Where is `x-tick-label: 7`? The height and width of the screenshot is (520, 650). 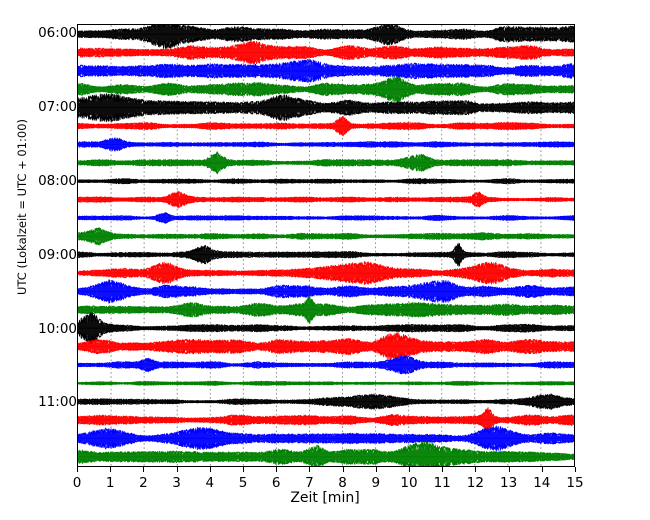 x-tick-label: 7 is located at coordinates (309, 483).